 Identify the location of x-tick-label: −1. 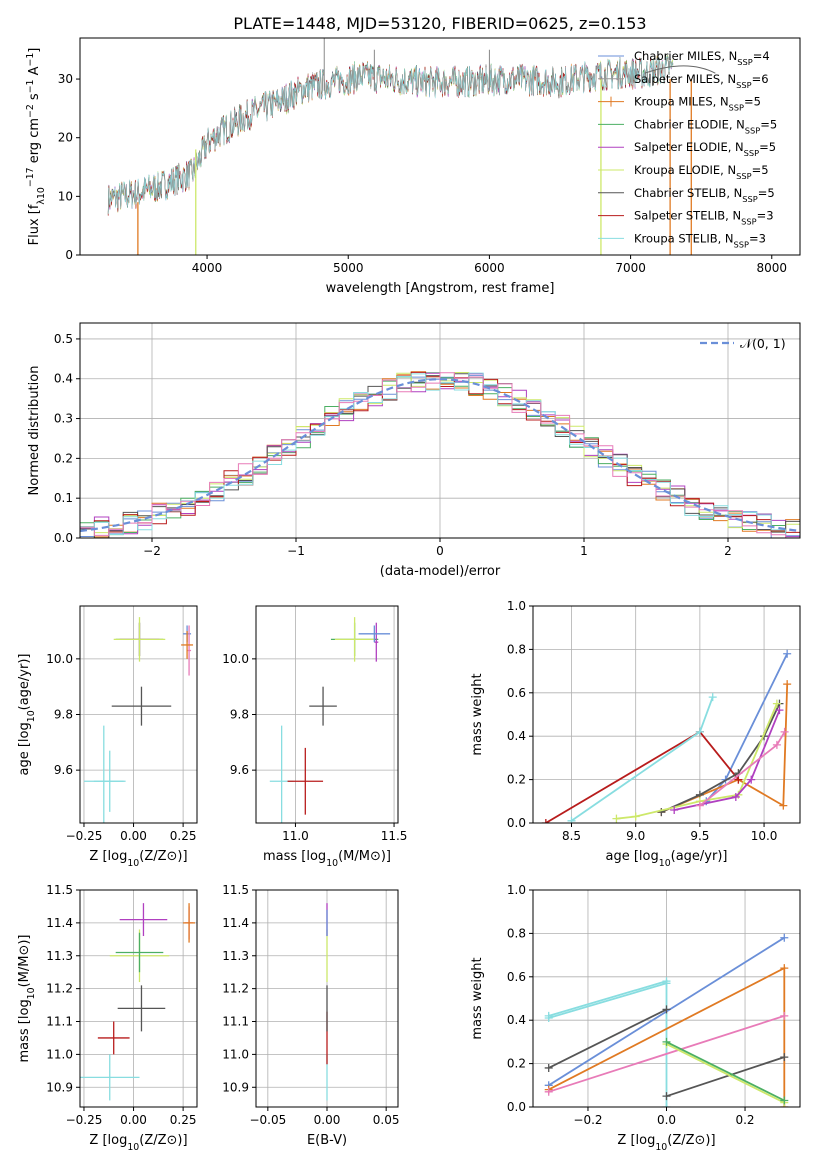
(296, 551).